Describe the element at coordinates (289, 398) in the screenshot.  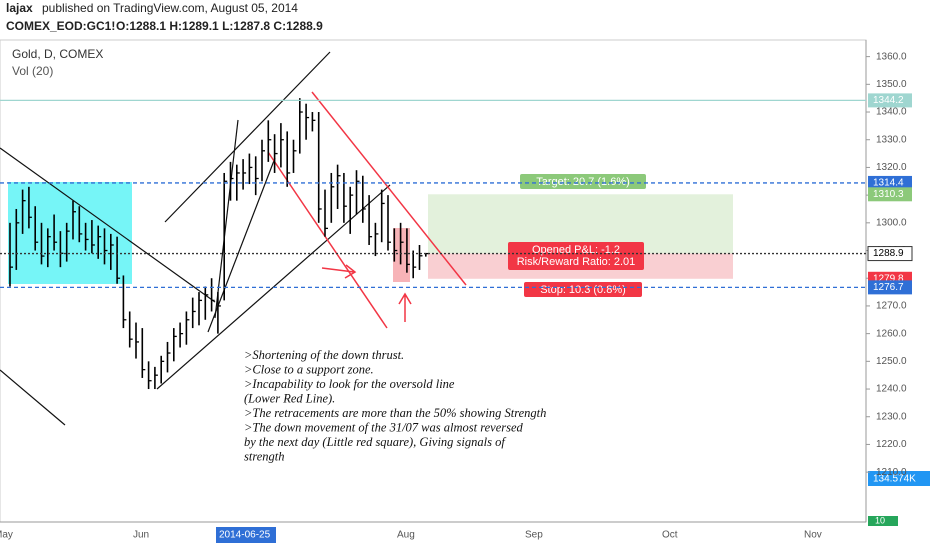
I see `annotation-line: (Lower Red Line).` at that location.